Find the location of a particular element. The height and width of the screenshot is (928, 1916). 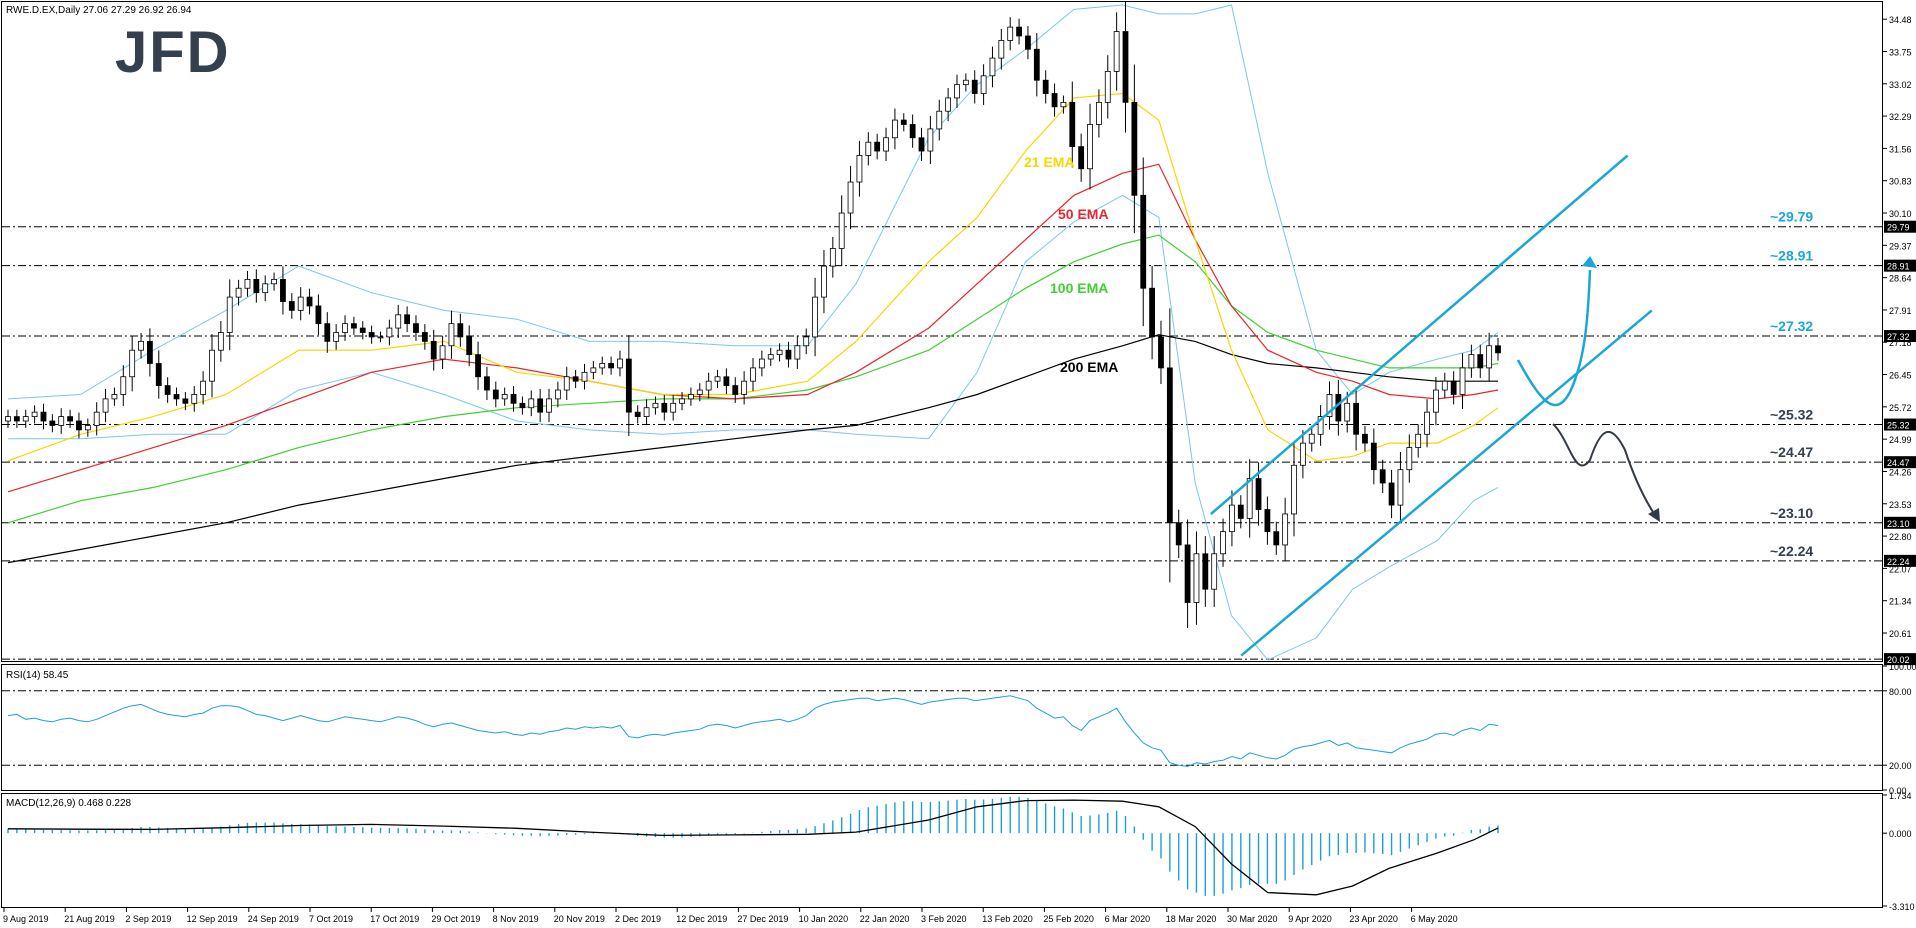

x-tick-label: 10 Jan 2020 is located at coordinates (824, 919).